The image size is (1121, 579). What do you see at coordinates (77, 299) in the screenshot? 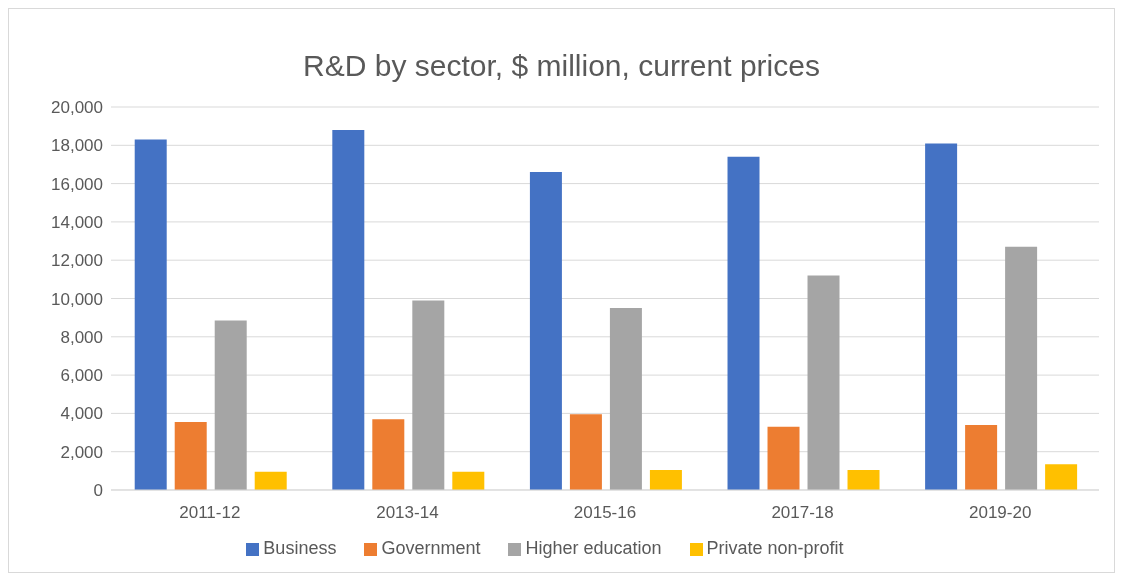
I see `y-tick-label: 10,000` at bounding box center [77, 299].